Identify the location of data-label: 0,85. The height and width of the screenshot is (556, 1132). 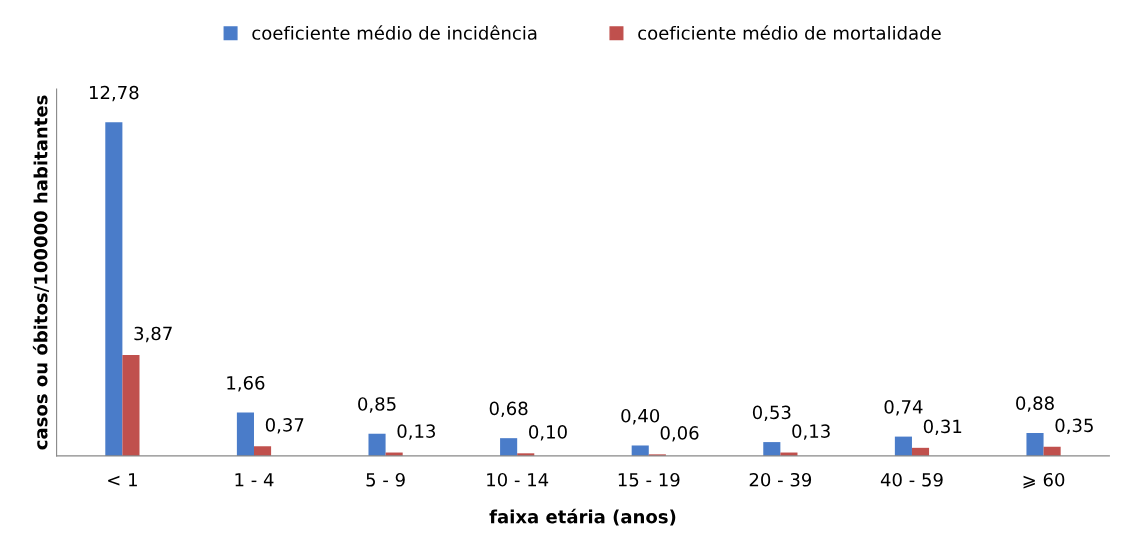
(377, 405).